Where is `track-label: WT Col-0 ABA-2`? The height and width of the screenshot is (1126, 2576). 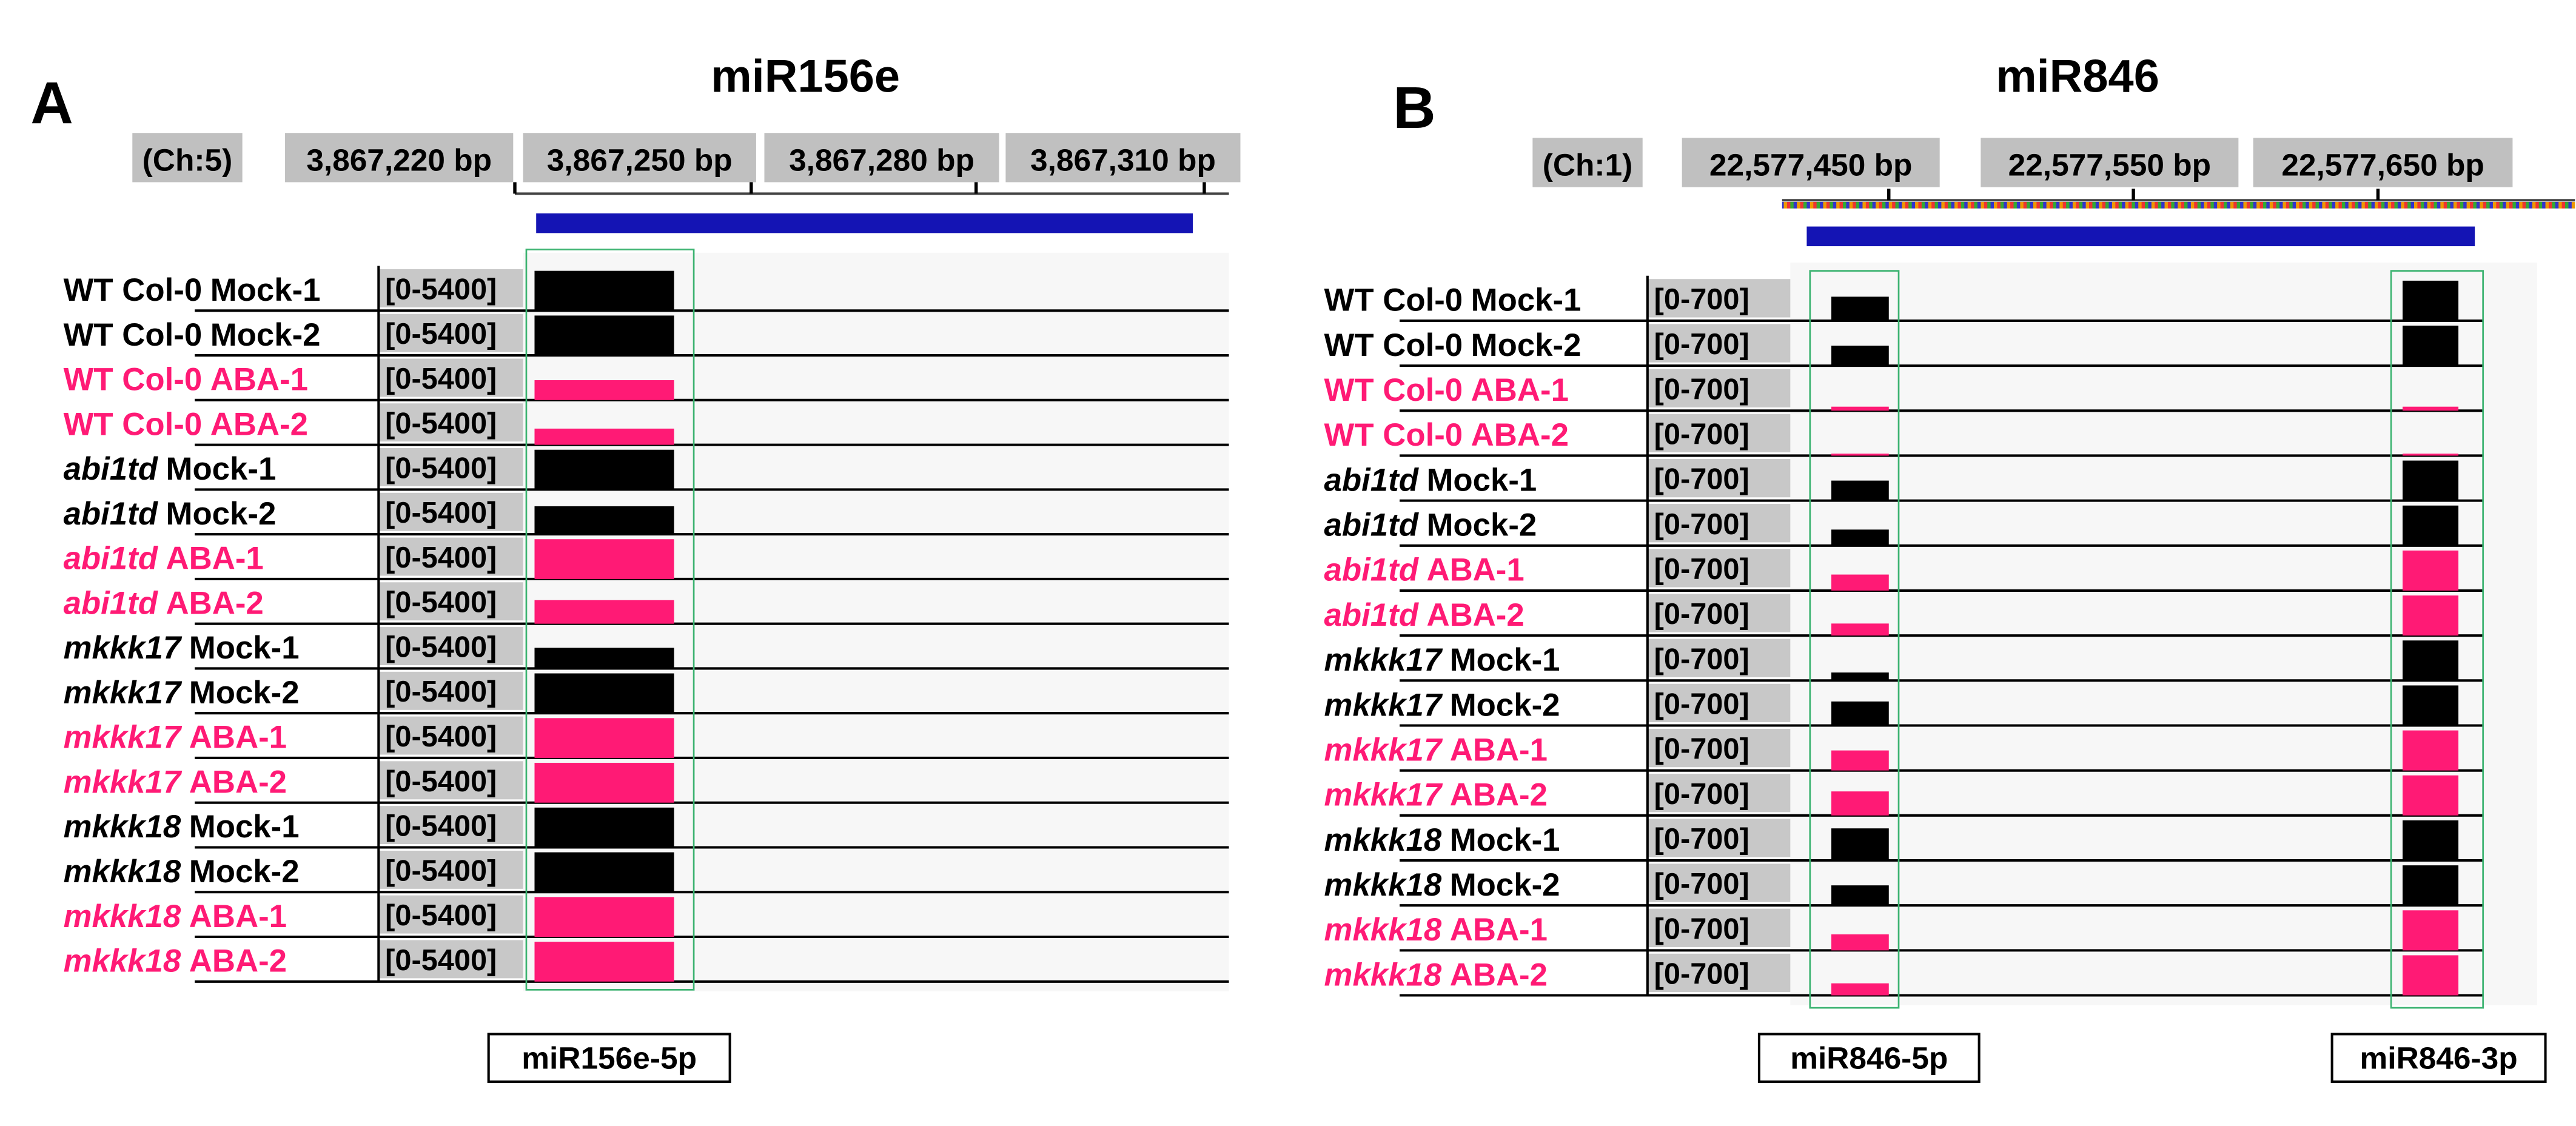 track-label: WT Col-0 ABA-2 is located at coordinates (186, 424).